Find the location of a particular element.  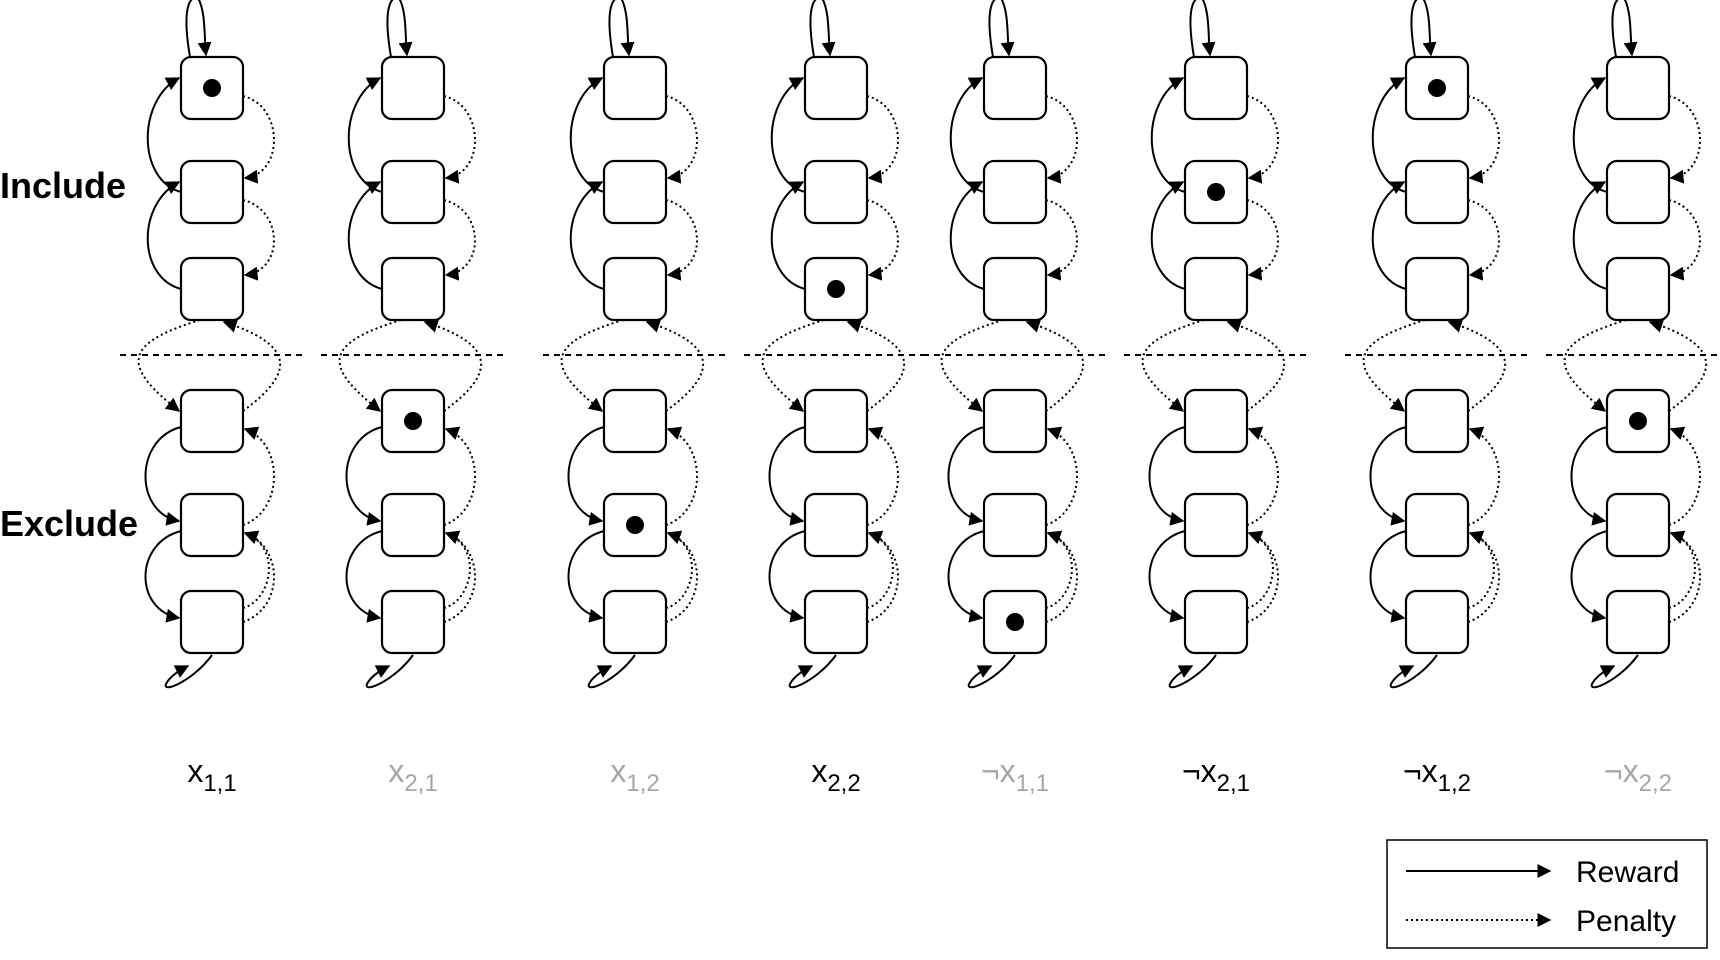

automaton-2: x2,1 is located at coordinates (413, 398).